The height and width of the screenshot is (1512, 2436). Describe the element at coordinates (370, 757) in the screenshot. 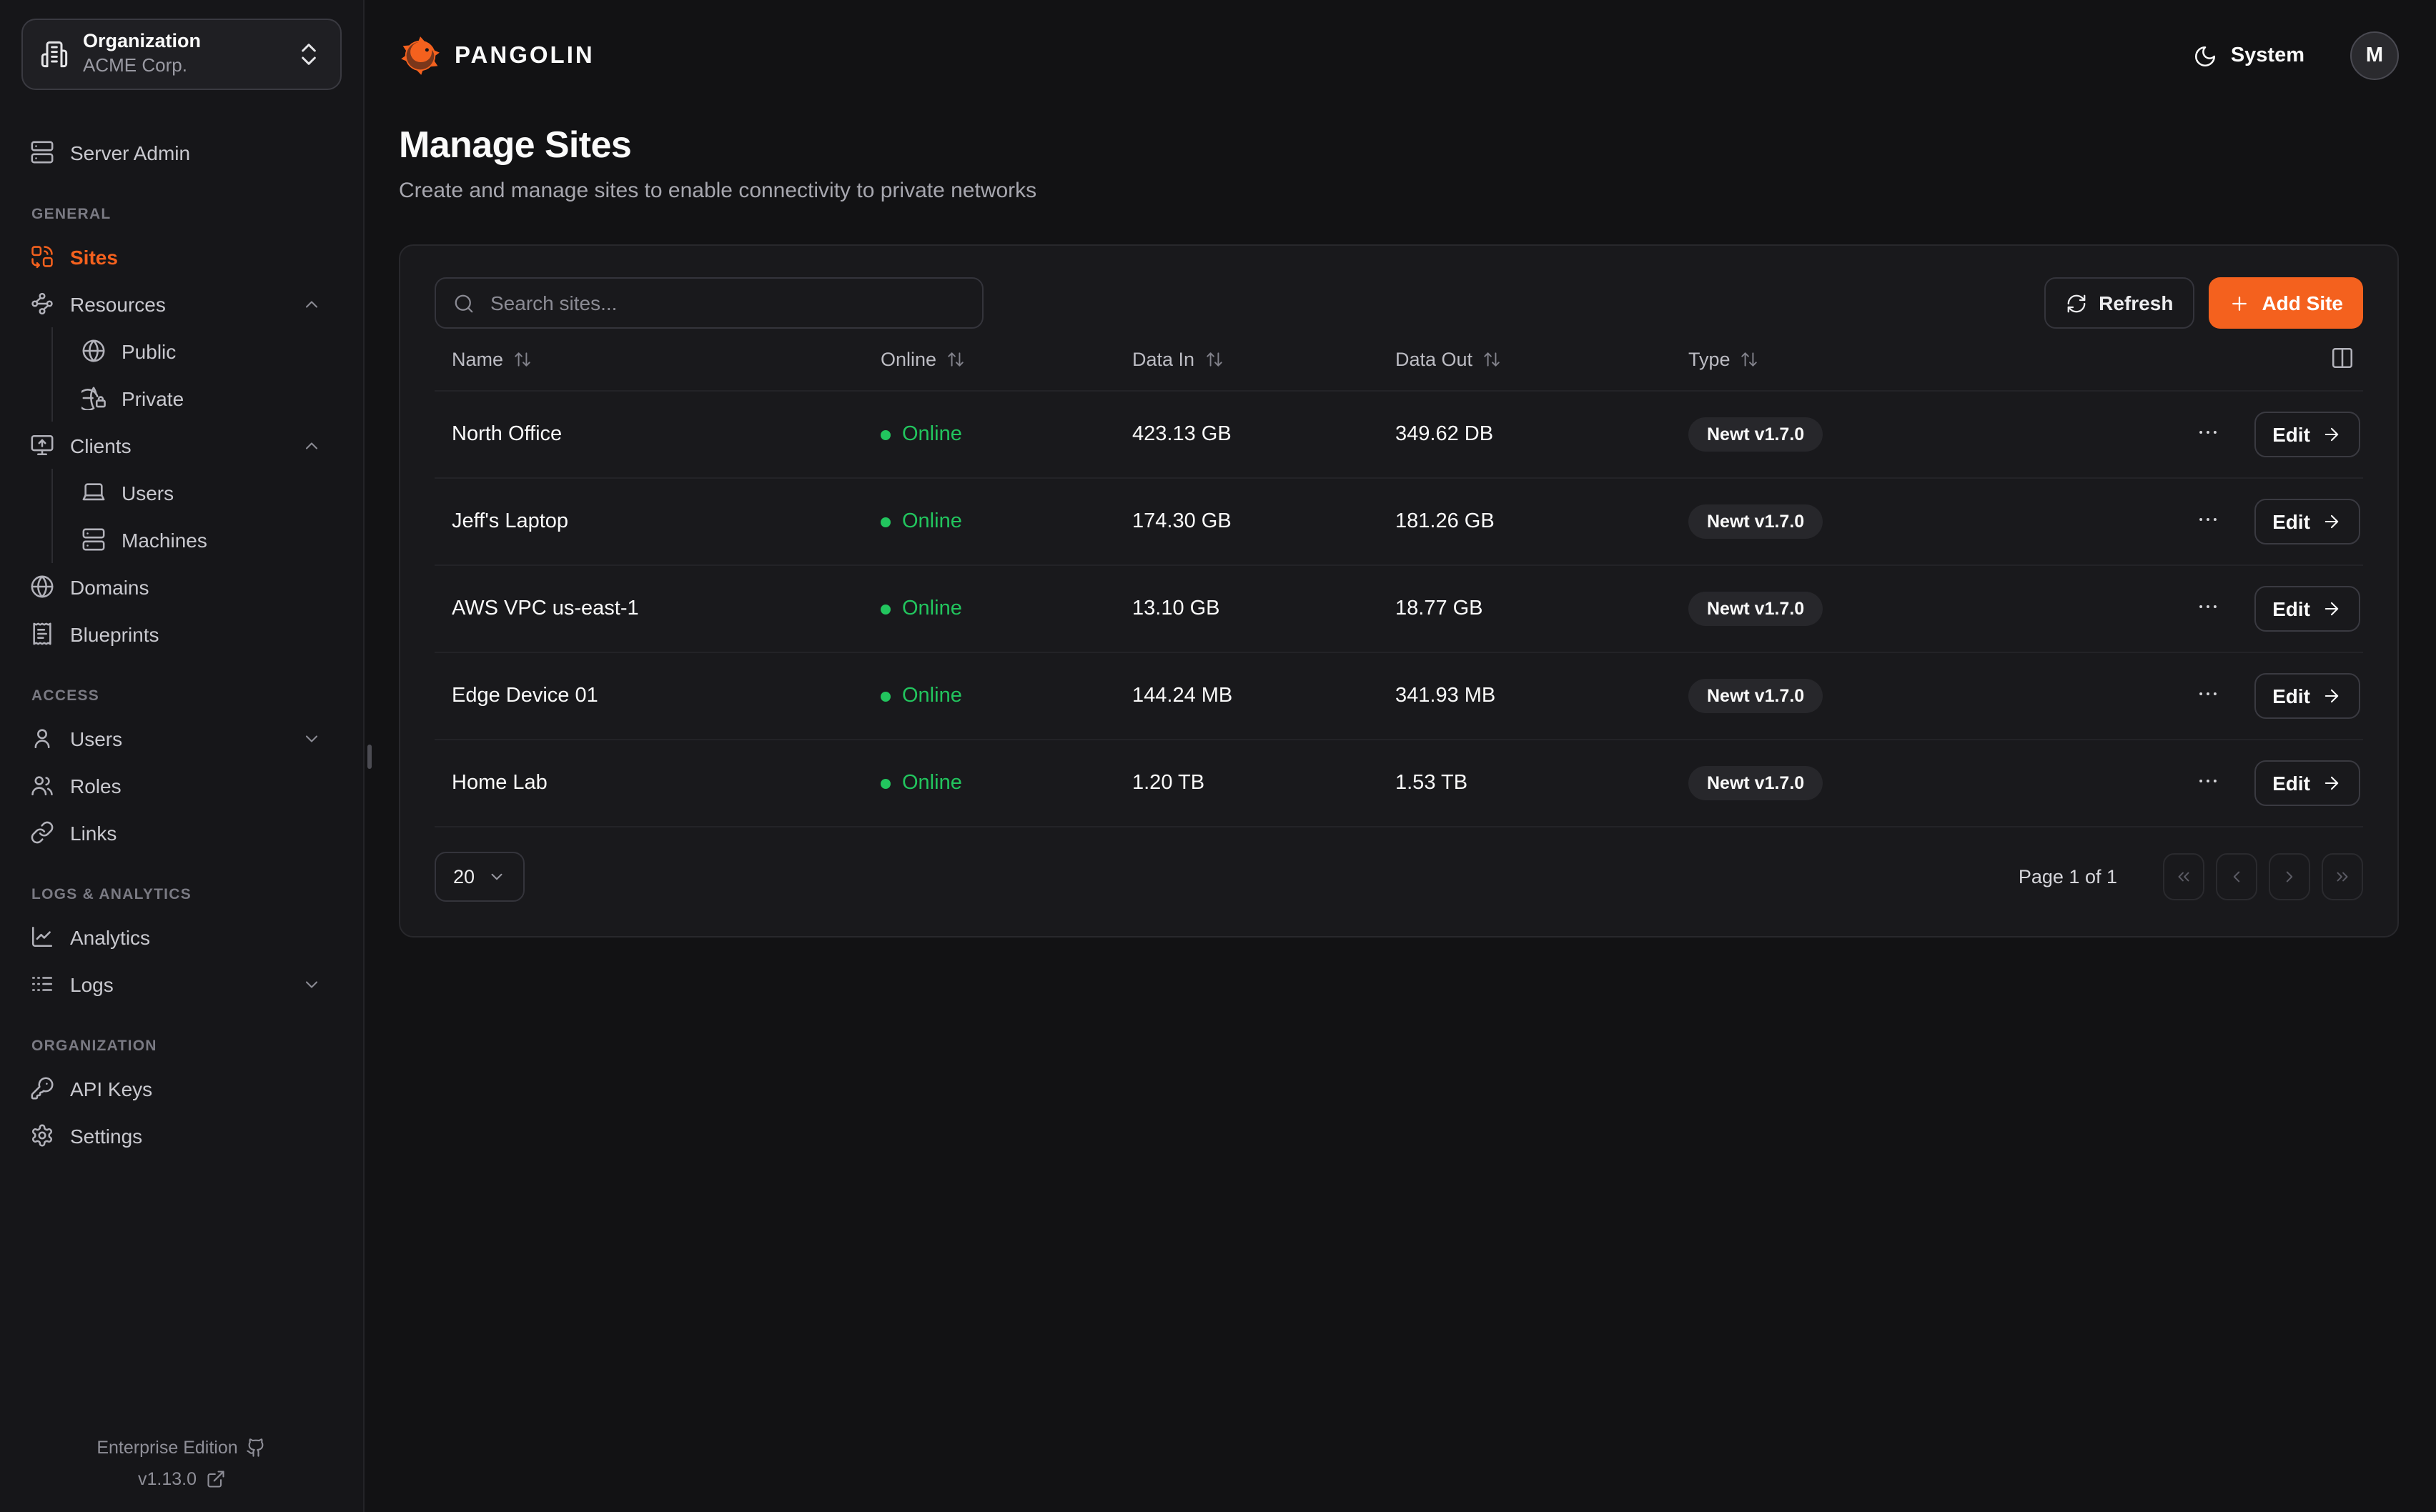

I see `sidebar-scrollbar-thumb` at that location.